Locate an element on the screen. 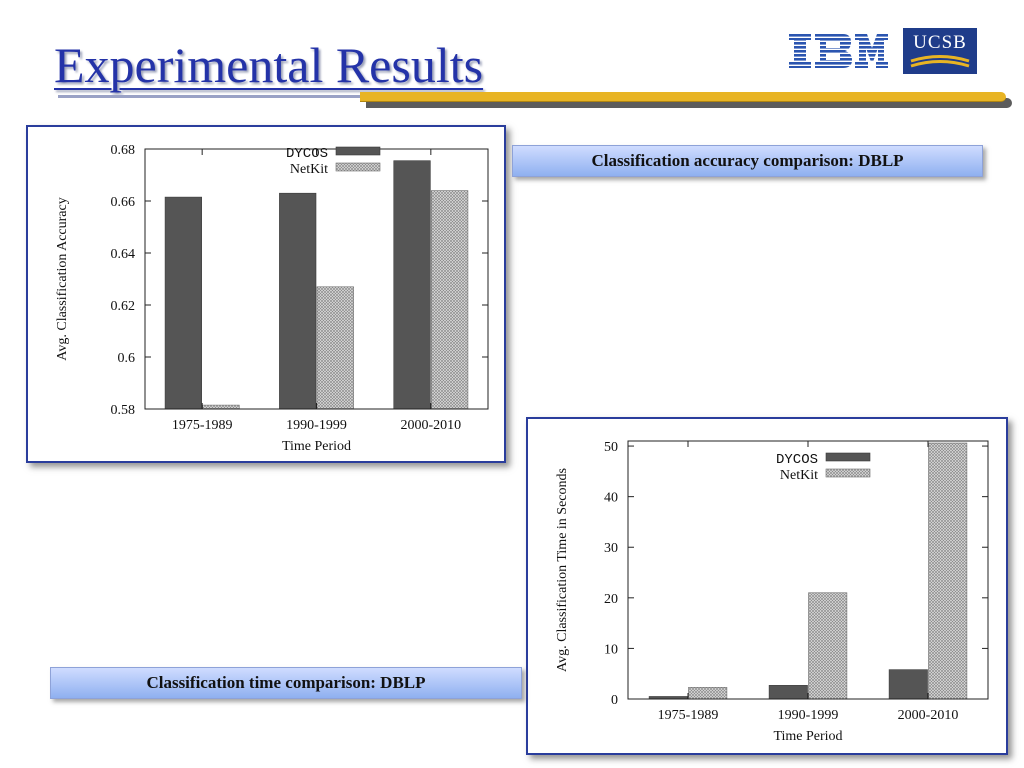  time-caption: Classification time comparison: DBLP is located at coordinates (286, 683).